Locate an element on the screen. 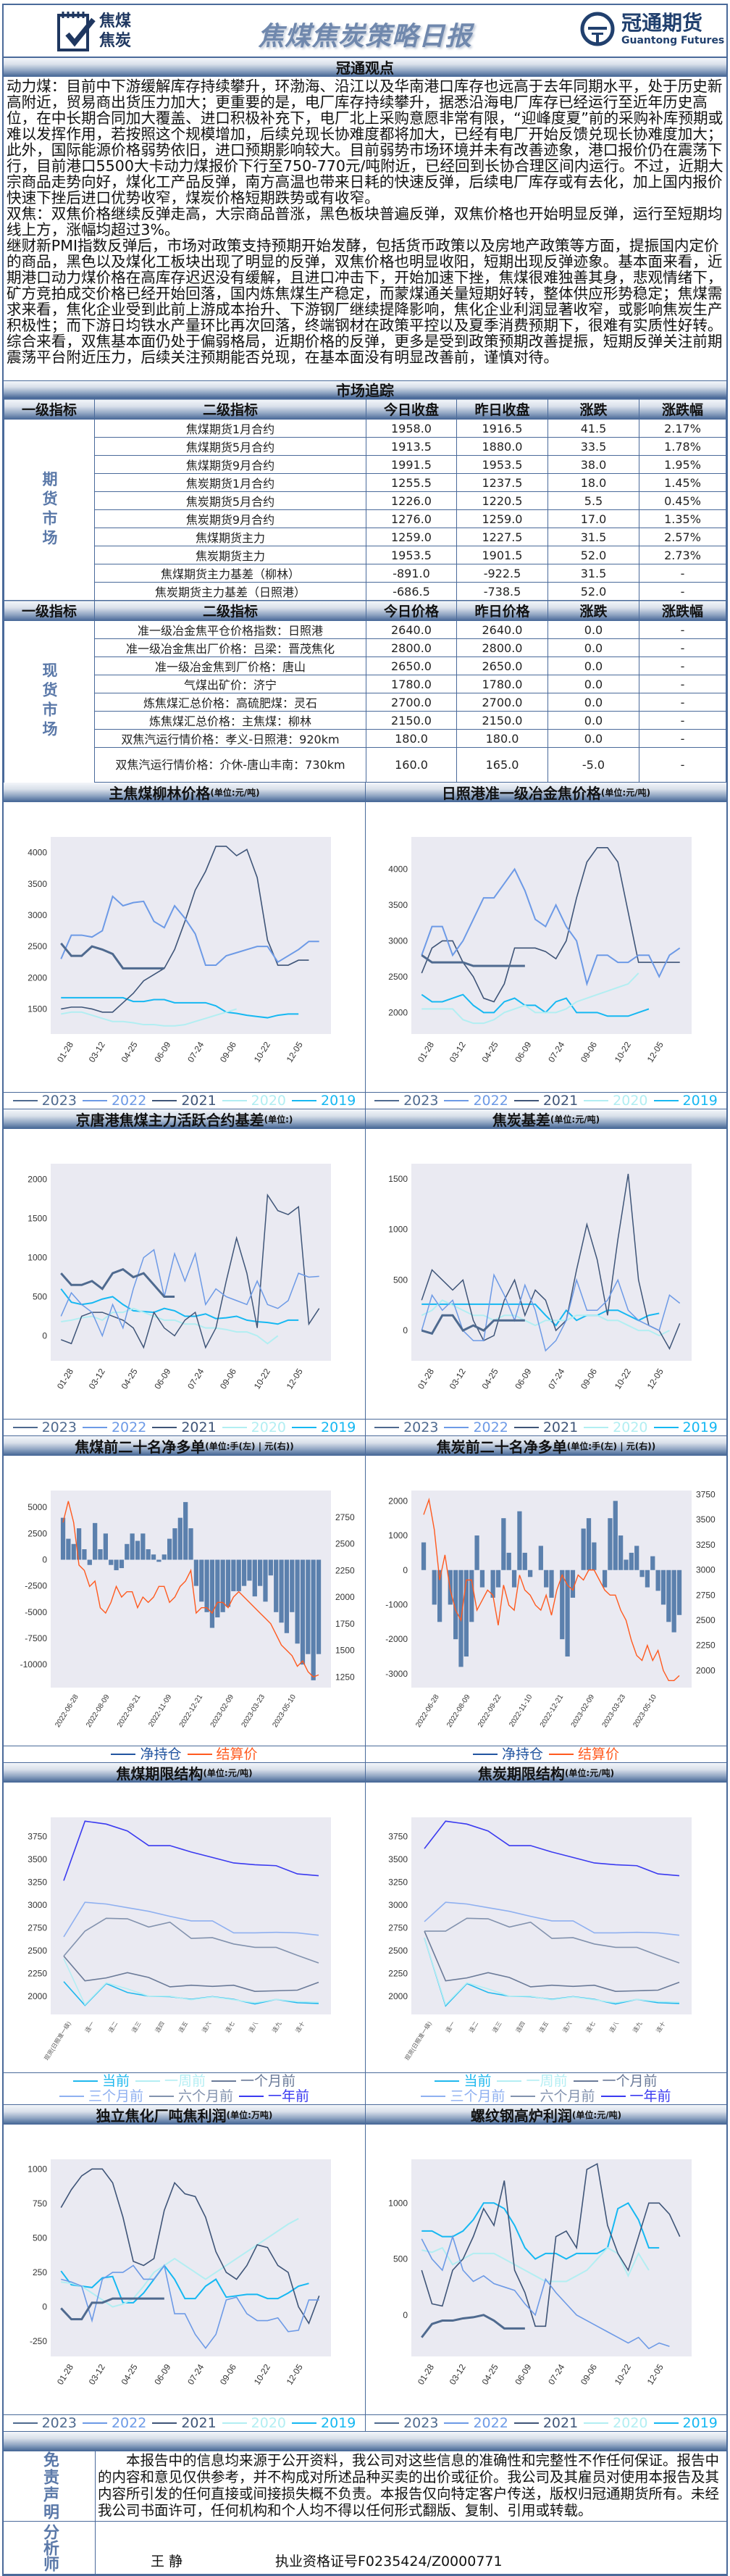  y-tick-label: 3250 is located at coordinates (398, 1882).